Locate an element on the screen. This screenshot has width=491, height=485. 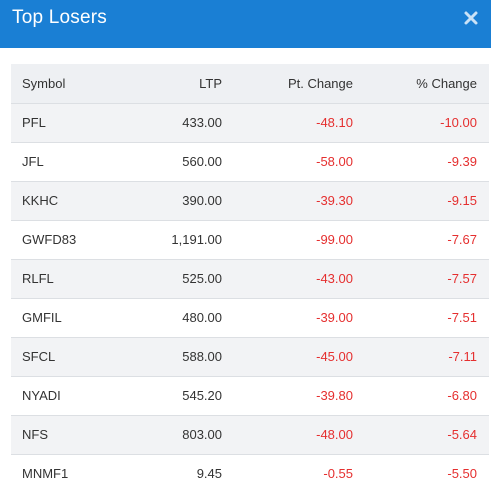
pct-change-cell: -7.51 is located at coordinates (462, 317).